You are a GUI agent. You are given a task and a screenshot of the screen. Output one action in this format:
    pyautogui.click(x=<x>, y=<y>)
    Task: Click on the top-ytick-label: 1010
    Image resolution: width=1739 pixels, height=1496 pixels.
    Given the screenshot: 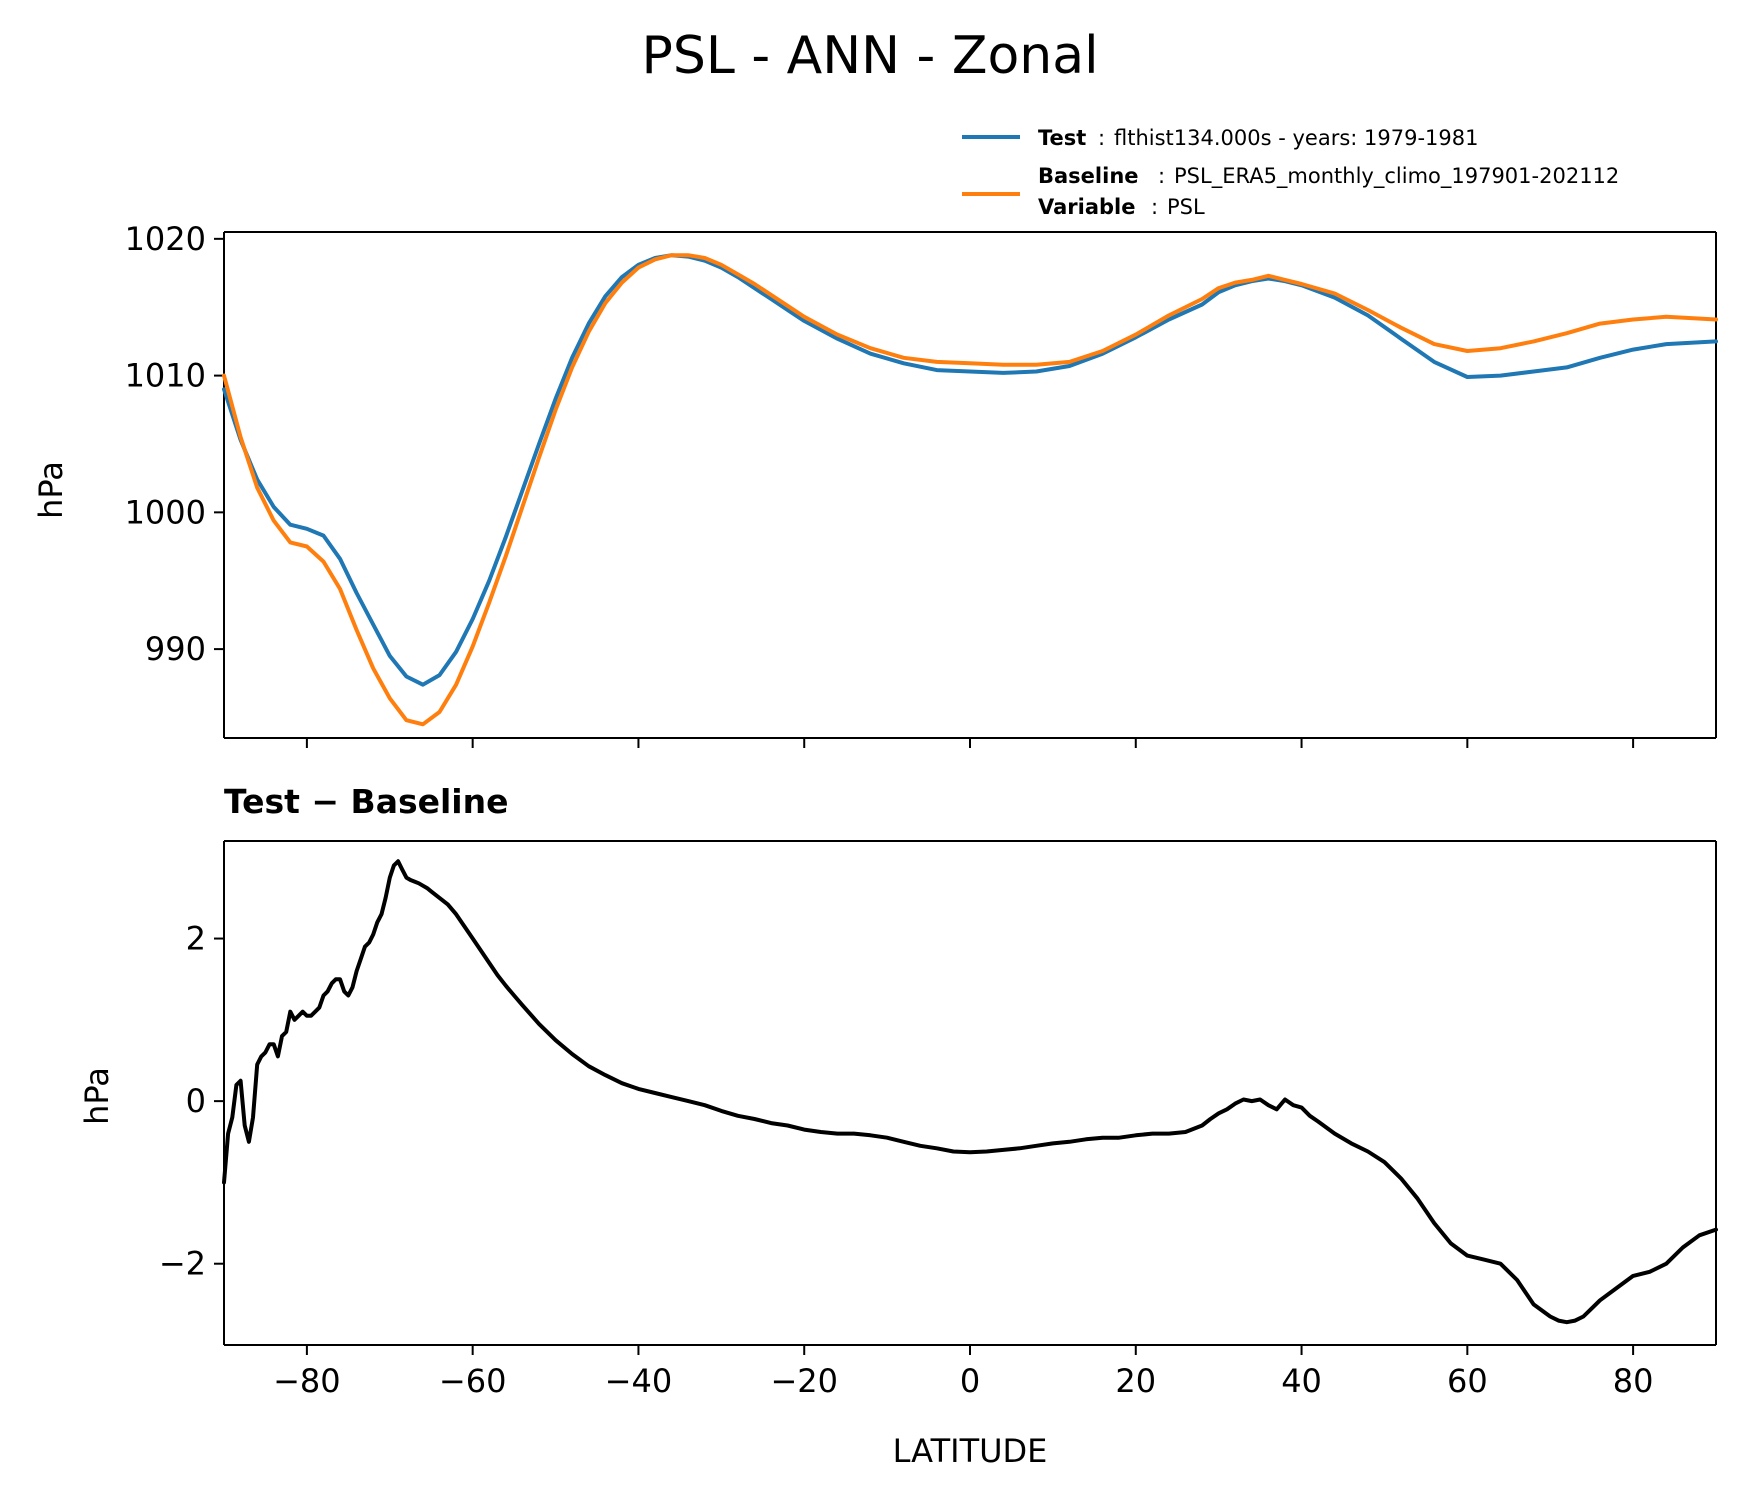 What is the action you would take?
    pyautogui.click(x=165, y=376)
    